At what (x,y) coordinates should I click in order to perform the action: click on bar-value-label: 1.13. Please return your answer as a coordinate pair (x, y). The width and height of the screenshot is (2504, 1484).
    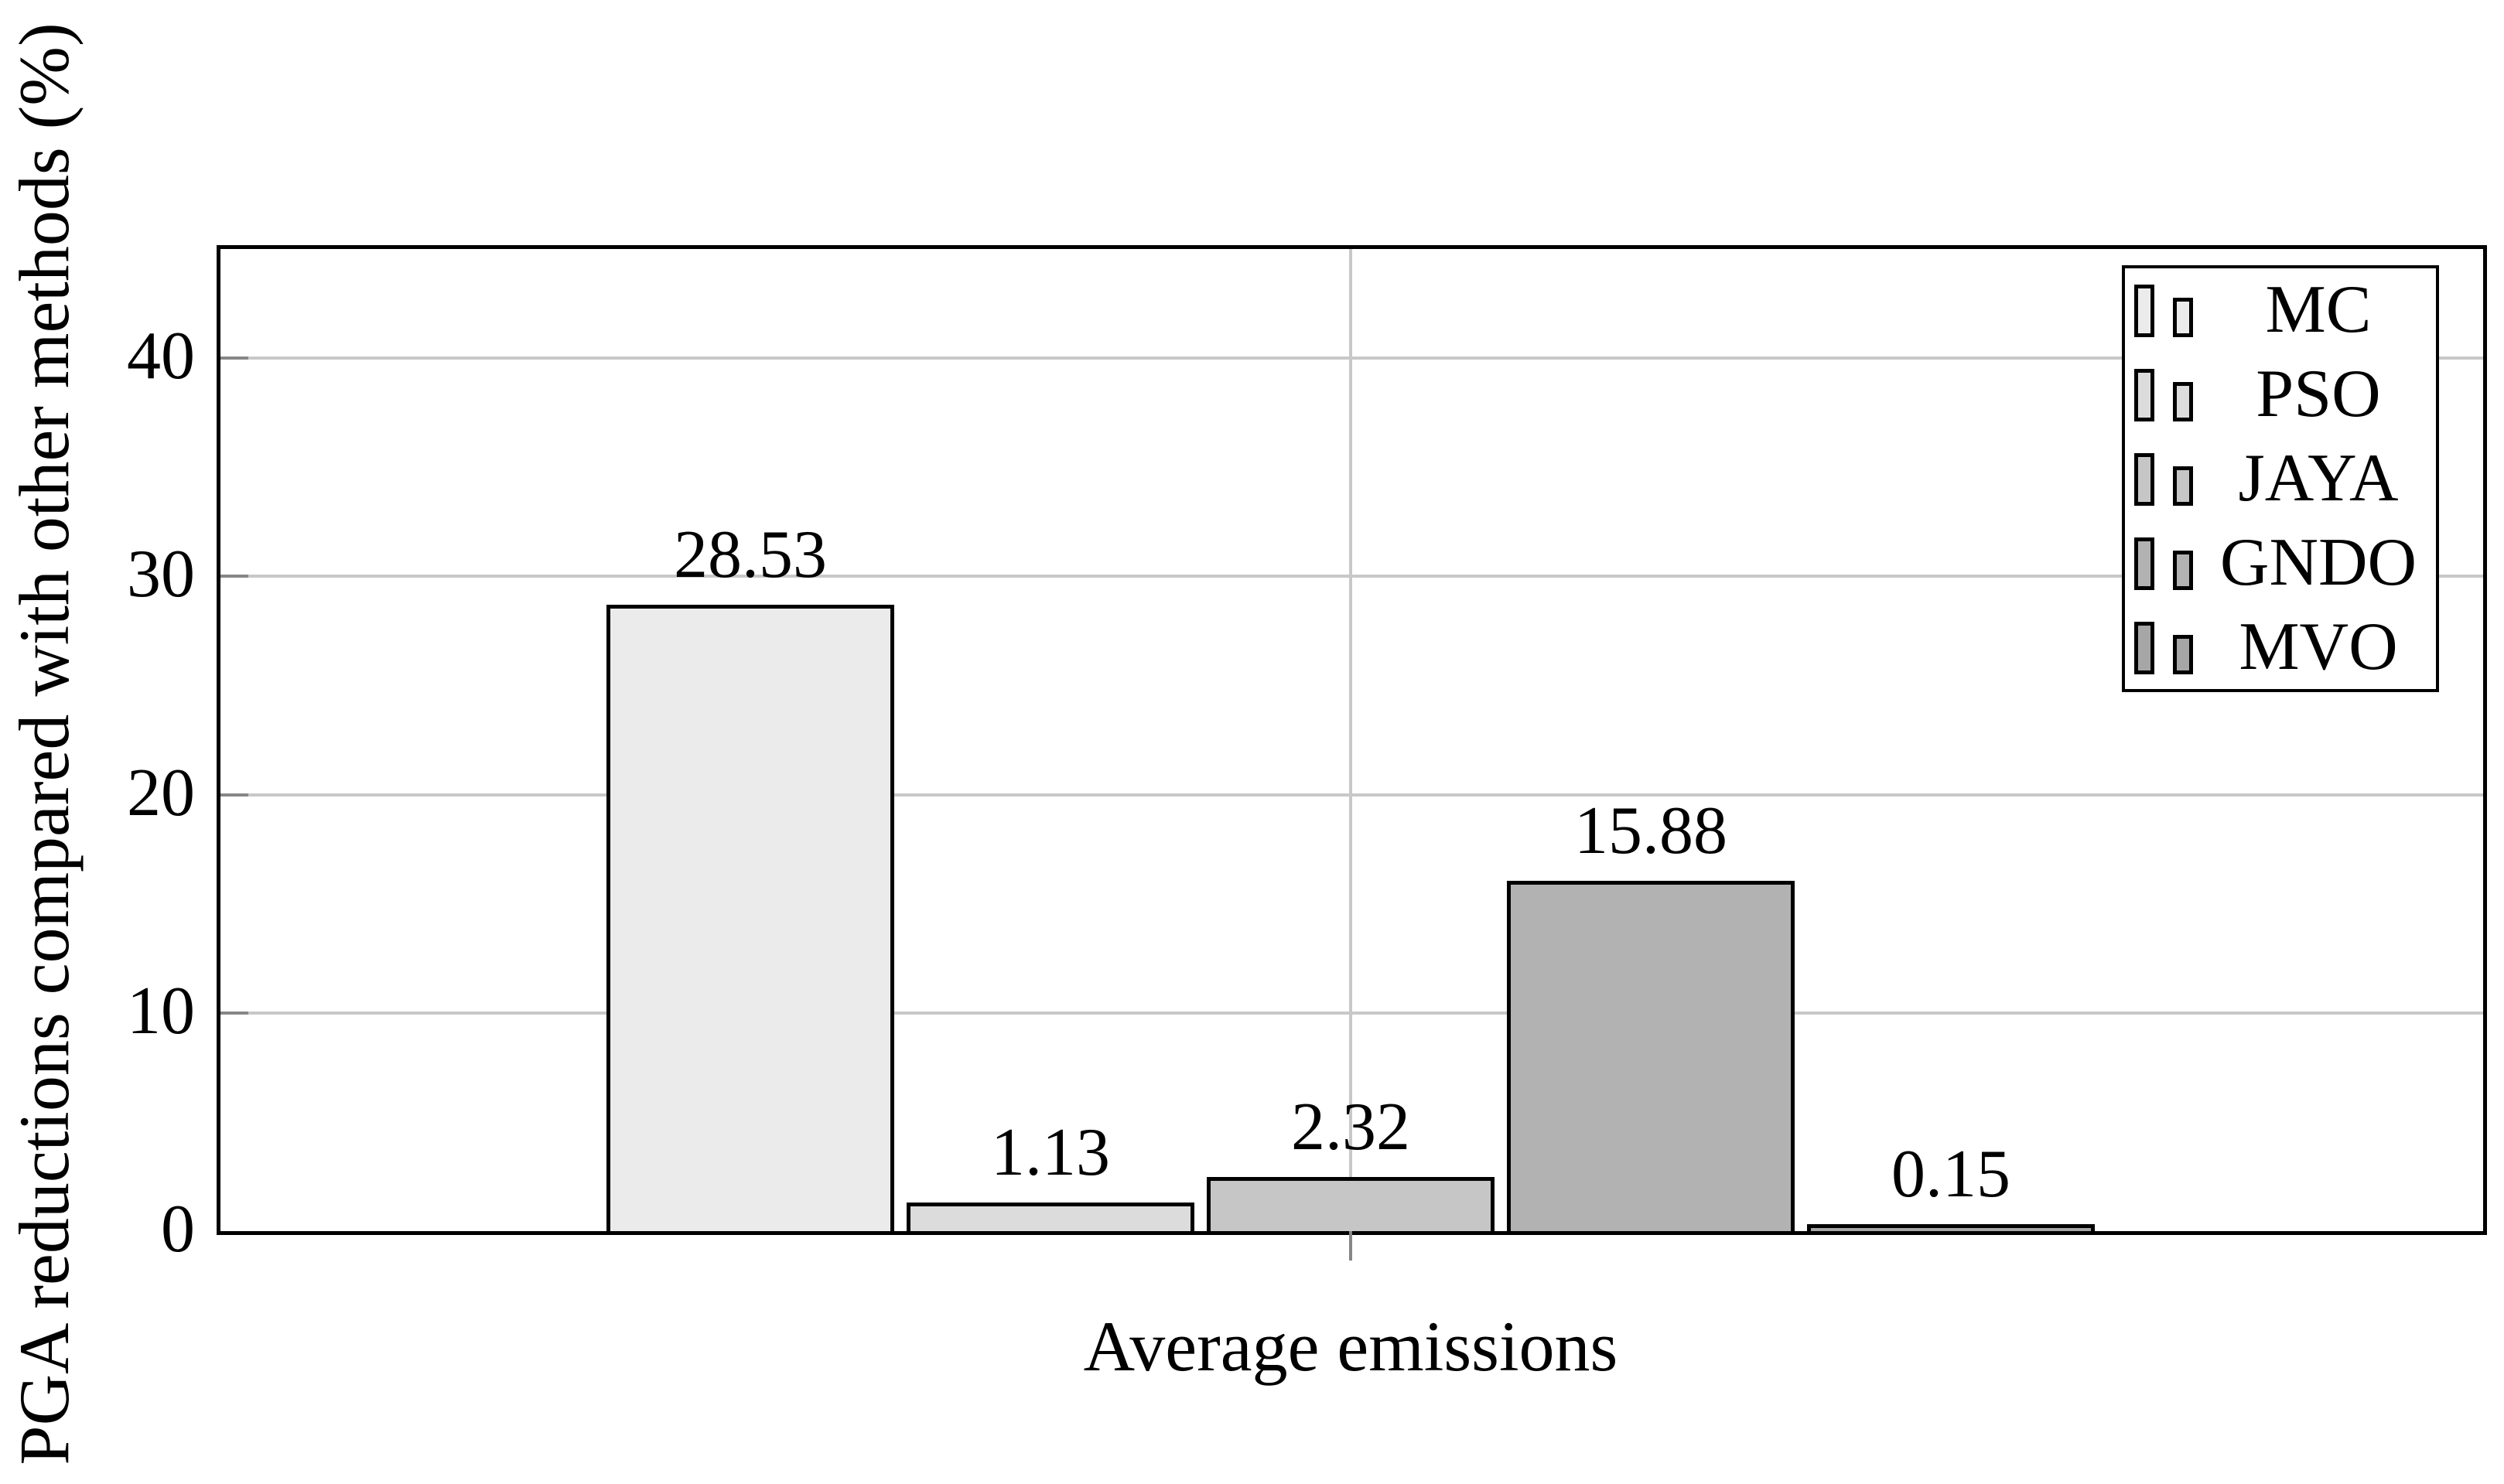
    Looking at the image, I should click on (1050, 1152).